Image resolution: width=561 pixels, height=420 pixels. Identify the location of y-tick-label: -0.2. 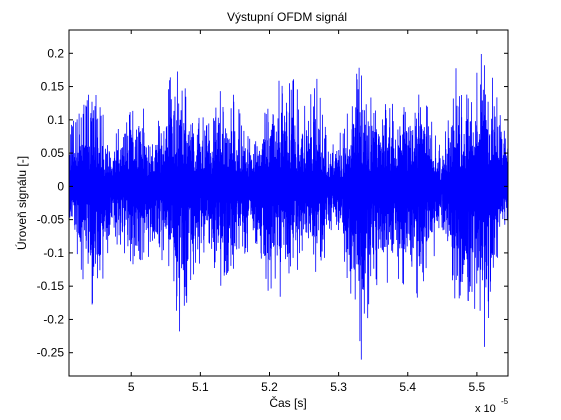
(53, 319).